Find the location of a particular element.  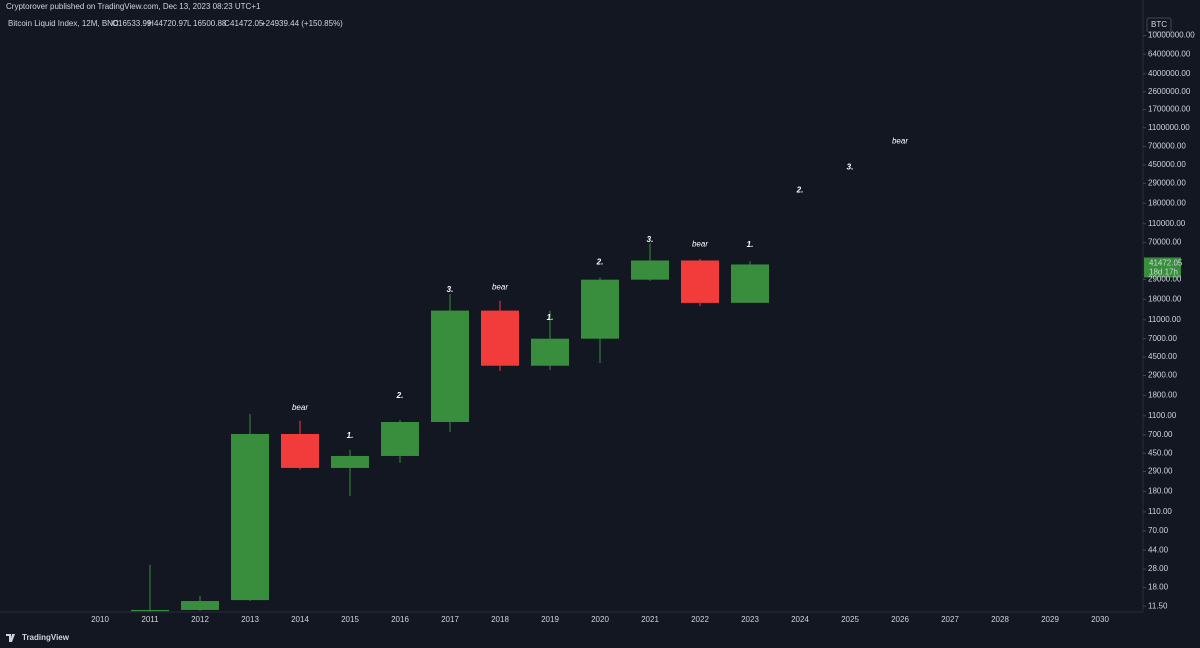

y-tick-label: 110.00 is located at coordinates (1160, 511).